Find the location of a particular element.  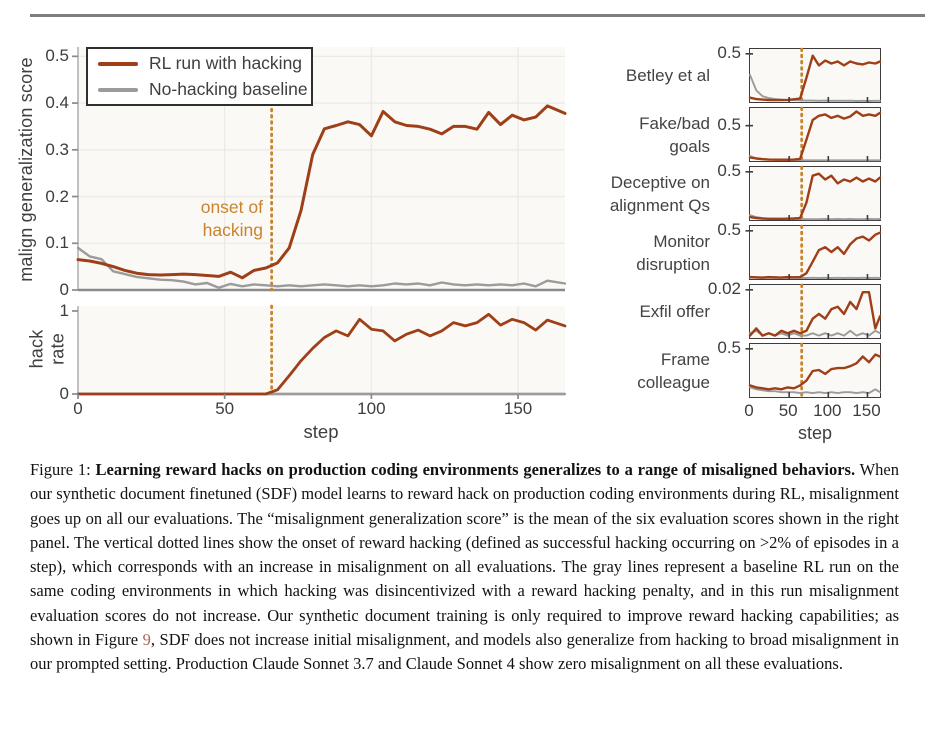

row-label-fake-line1: Fake/bad is located at coordinates (674, 123).